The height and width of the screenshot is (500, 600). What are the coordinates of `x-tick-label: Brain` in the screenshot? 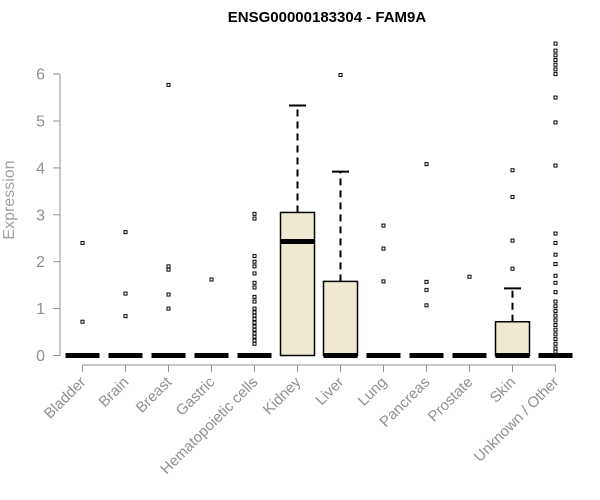 It's located at (114, 392).